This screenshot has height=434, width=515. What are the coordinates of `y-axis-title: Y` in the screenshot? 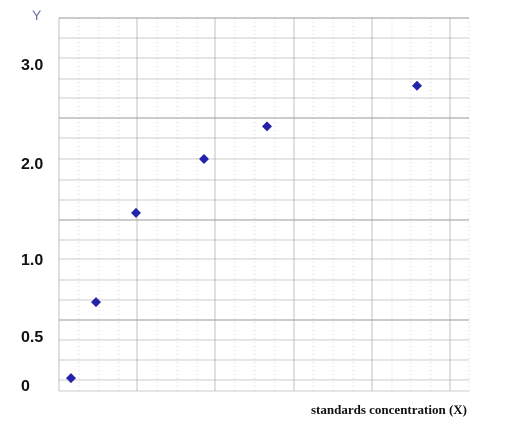 It's located at (37, 15).